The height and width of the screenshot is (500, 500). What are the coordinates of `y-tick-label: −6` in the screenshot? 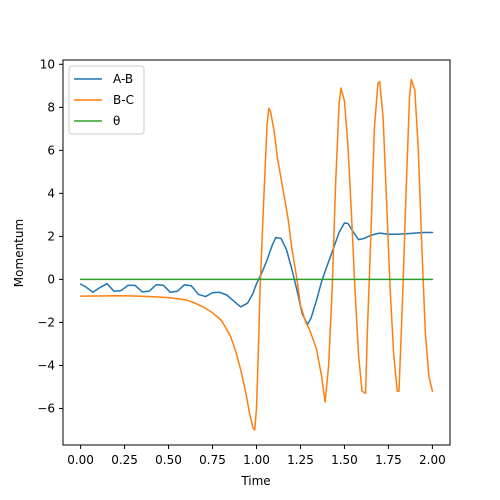 It's located at (46, 408).